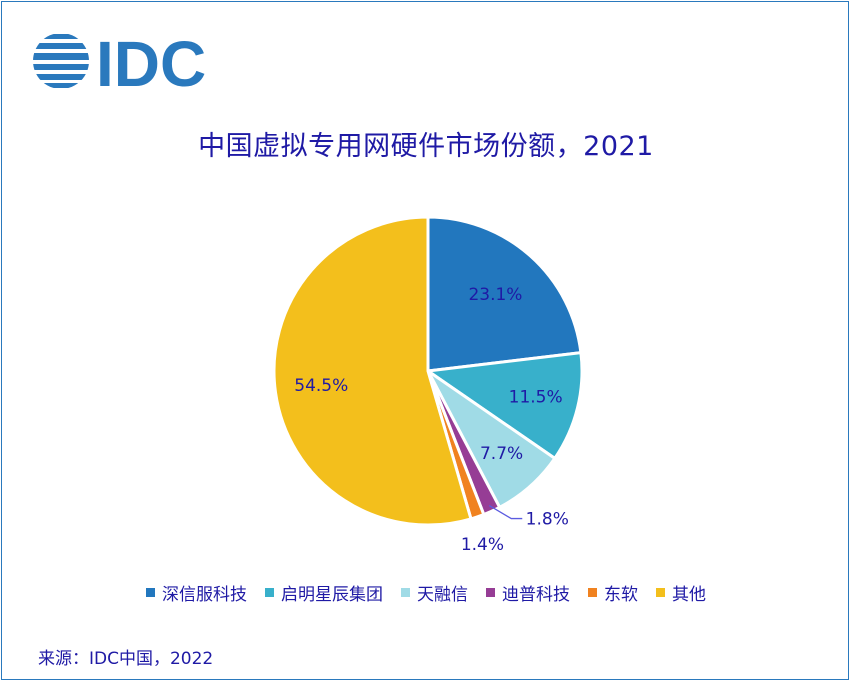 The image size is (852, 683). Describe the element at coordinates (621, 595) in the screenshot. I see `legend-label-4: 东软` at that location.